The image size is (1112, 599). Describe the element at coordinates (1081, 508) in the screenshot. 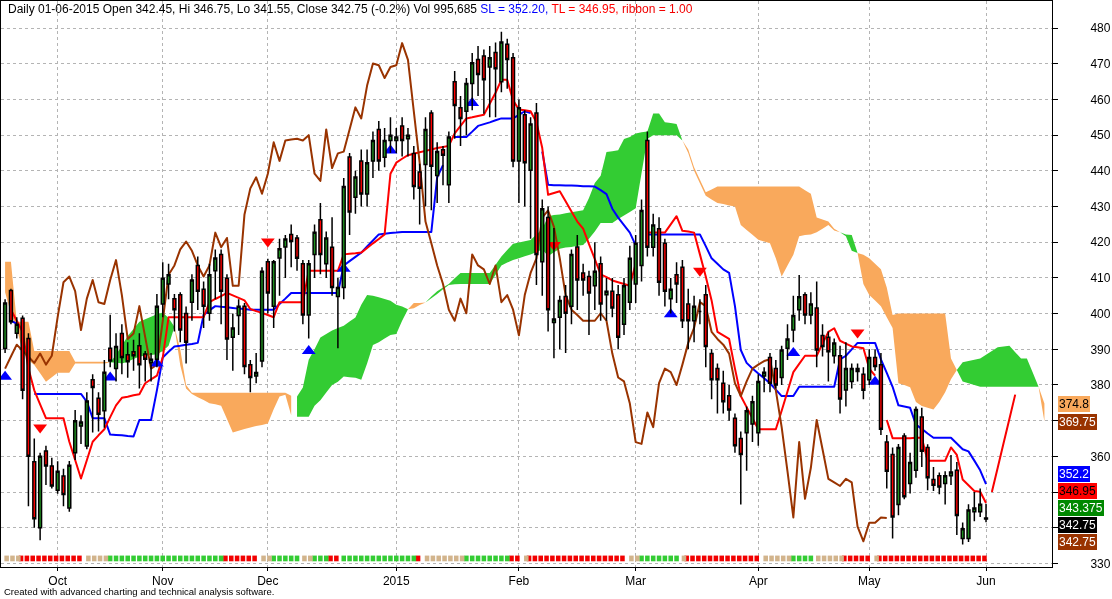

I see `text: 343.375` at that location.